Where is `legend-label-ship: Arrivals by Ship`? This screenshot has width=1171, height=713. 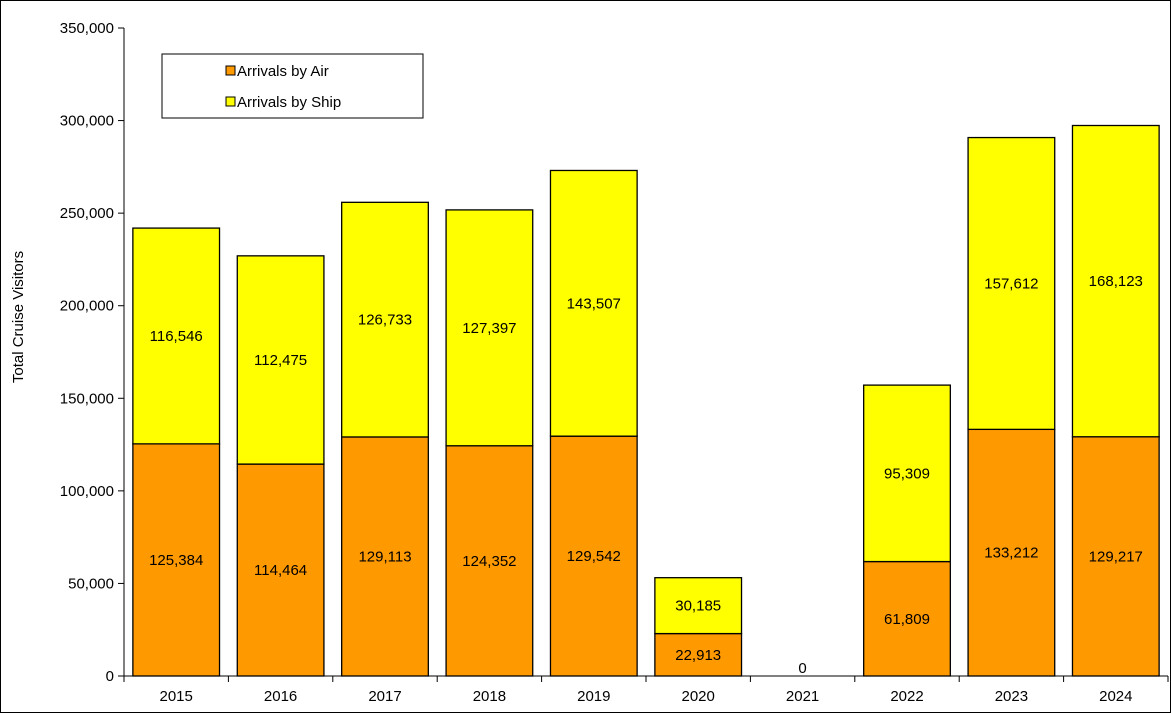 legend-label-ship: Arrivals by Ship is located at coordinates (289, 102).